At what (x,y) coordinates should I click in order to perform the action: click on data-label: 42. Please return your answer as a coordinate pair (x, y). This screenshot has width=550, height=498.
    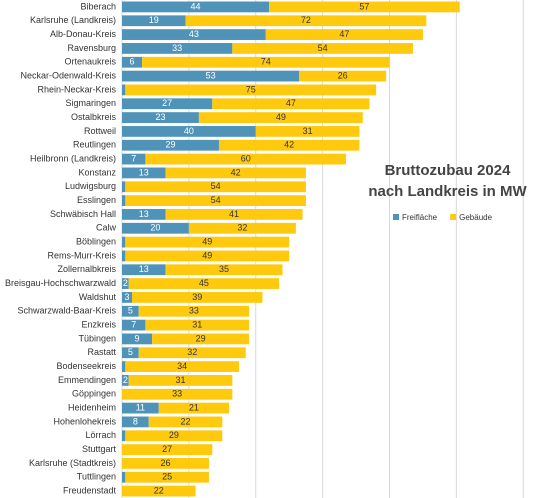
    Looking at the image, I should click on (236, 172).